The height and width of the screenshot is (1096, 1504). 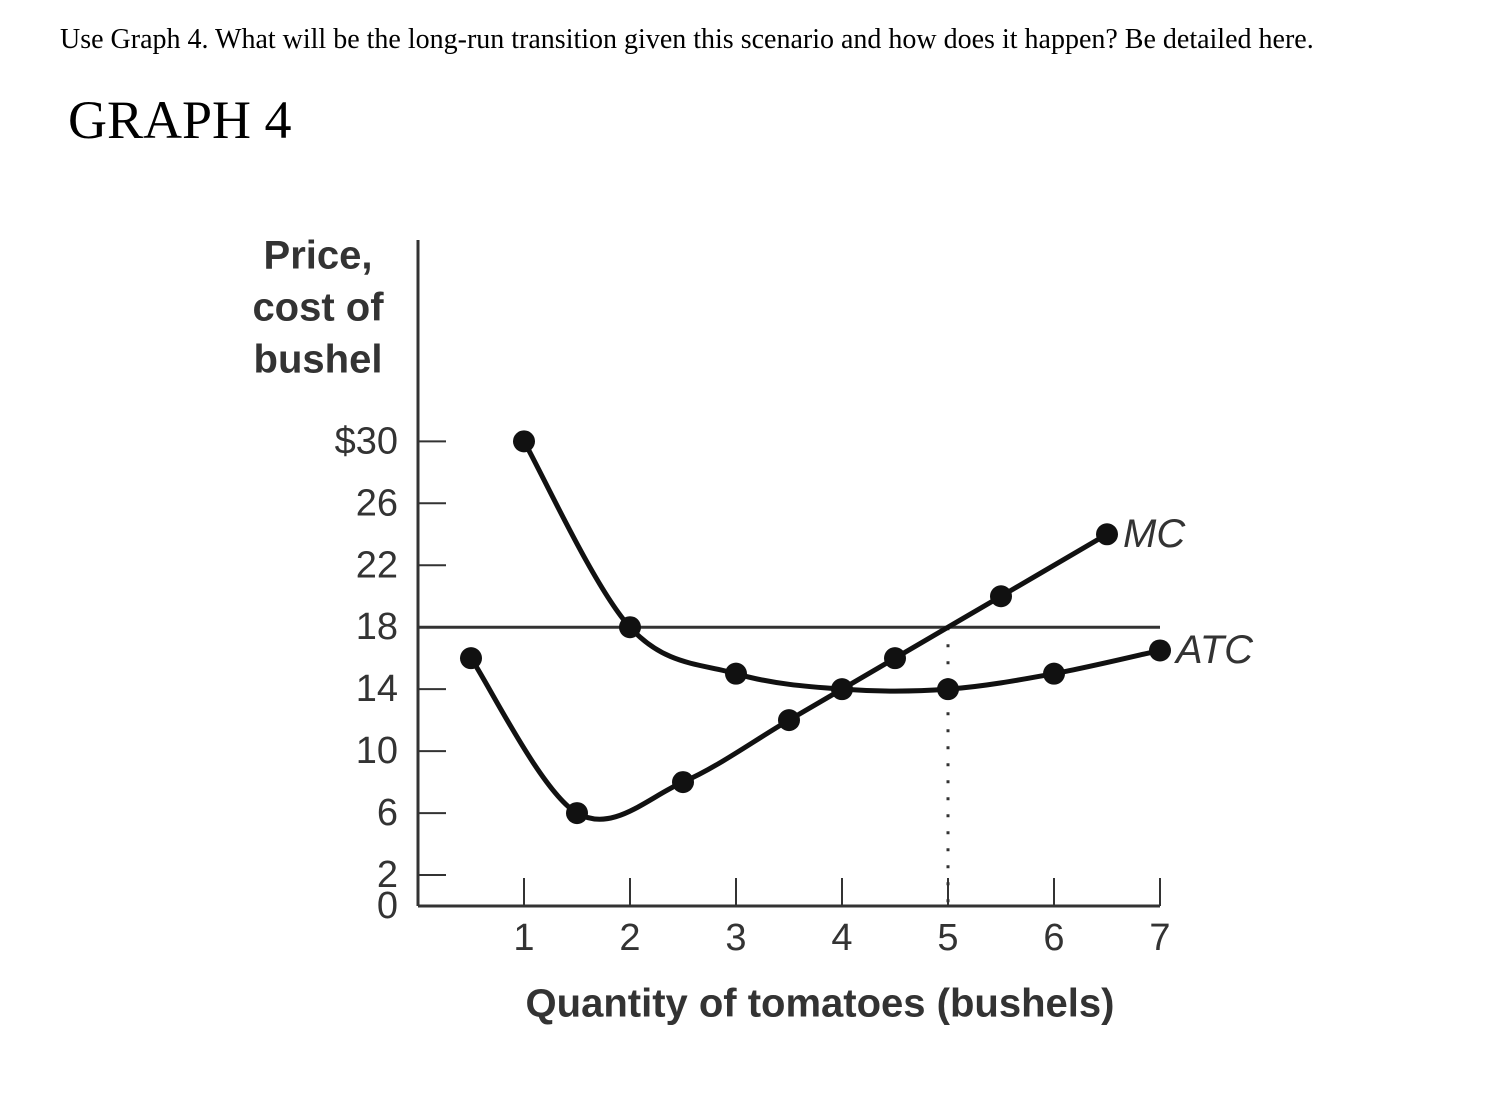 What do you see at coordinates (366, 441) in the screenshot?
I see `y-tick-label: $30` at bounding box center [366, 441].